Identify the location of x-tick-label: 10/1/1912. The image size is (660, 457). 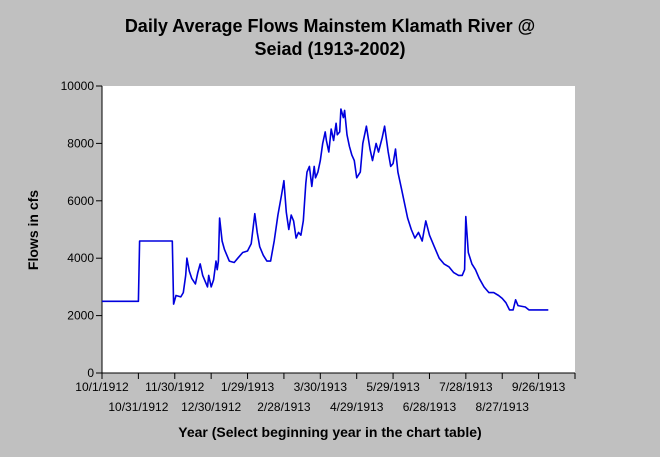
(102, 387).